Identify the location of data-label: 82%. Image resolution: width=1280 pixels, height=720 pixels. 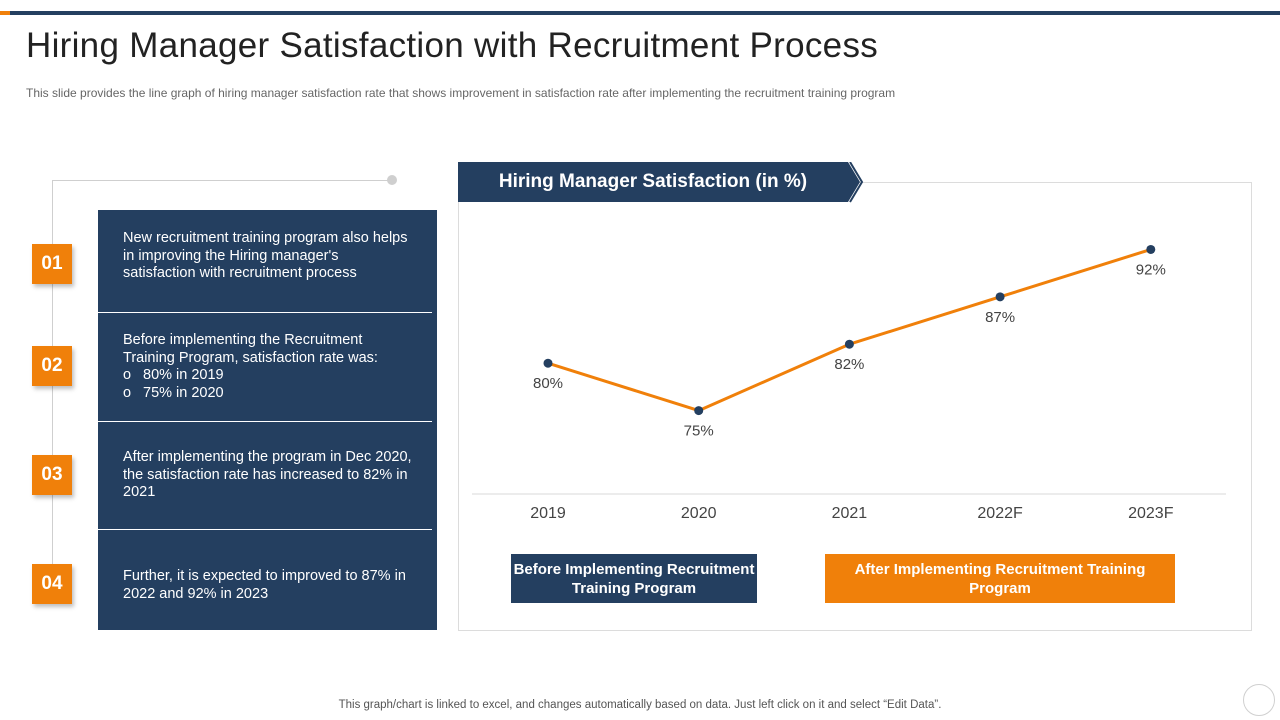
(849, 364).